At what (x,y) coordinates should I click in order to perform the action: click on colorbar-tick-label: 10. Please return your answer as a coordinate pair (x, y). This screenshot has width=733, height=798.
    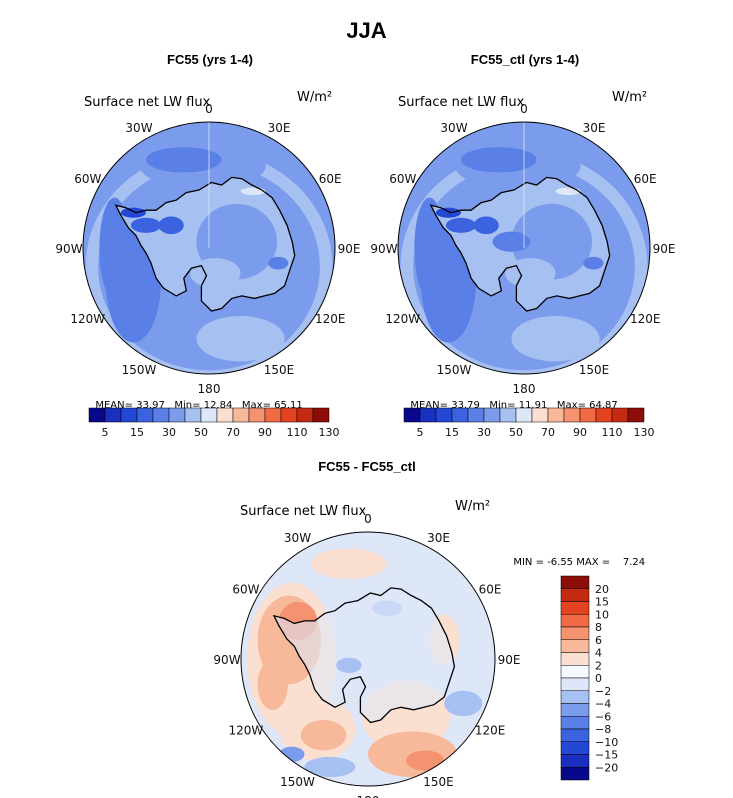
    Looking at the image, I should click on (602, 614).